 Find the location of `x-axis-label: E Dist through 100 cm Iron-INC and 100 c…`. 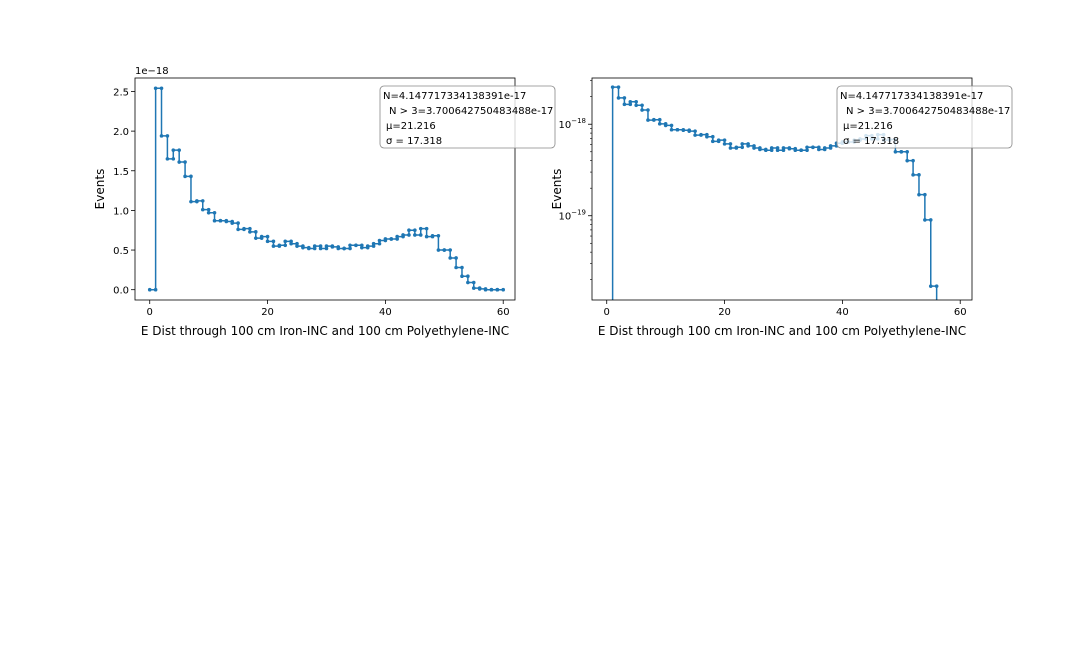

x-axis-label: E Dist through 100 cm Iron-INC and 100 c… is located at coordinates (782, 331).